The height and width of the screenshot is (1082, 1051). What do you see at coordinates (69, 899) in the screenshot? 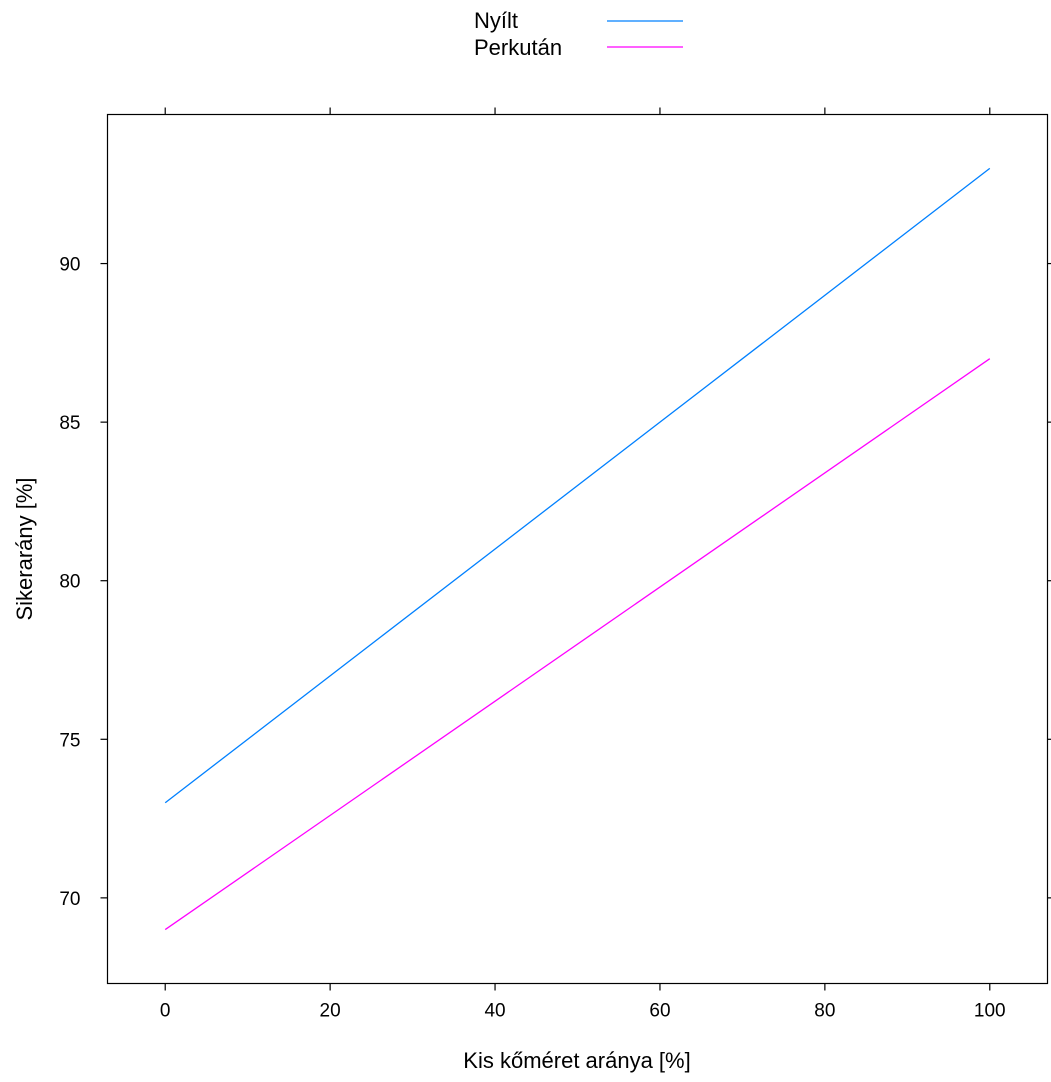
I see `y-tick-label: 70` at bounding box center [69, 899].